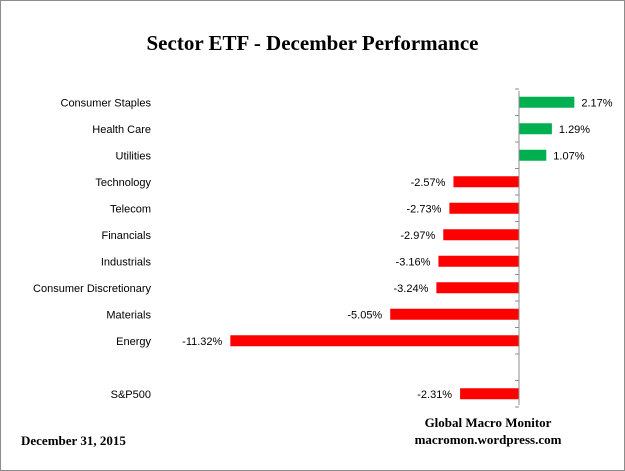 This screenshot has height=471, width=625. I want to click on source-url: macromon.wordpress.com, so click(488, 439).